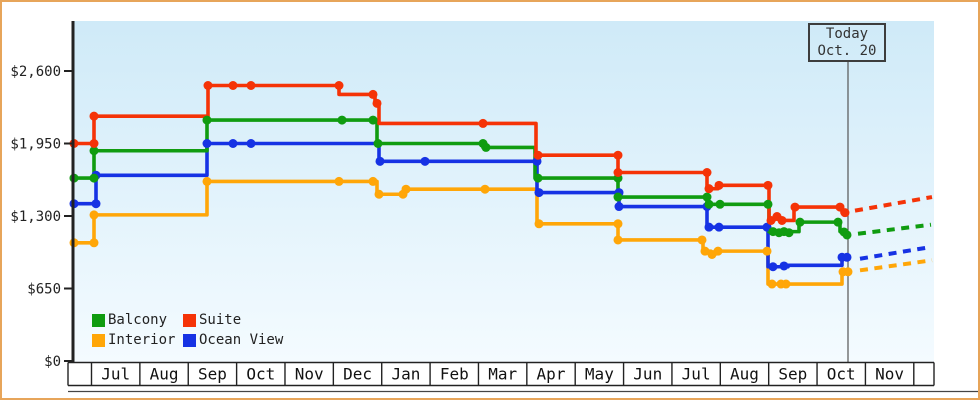 The height and width of the screenshot is (400, 980). Describe the element at coordinates (260, 374) in the screenshot. I see `x-axis-month-label: Oct` at that location.